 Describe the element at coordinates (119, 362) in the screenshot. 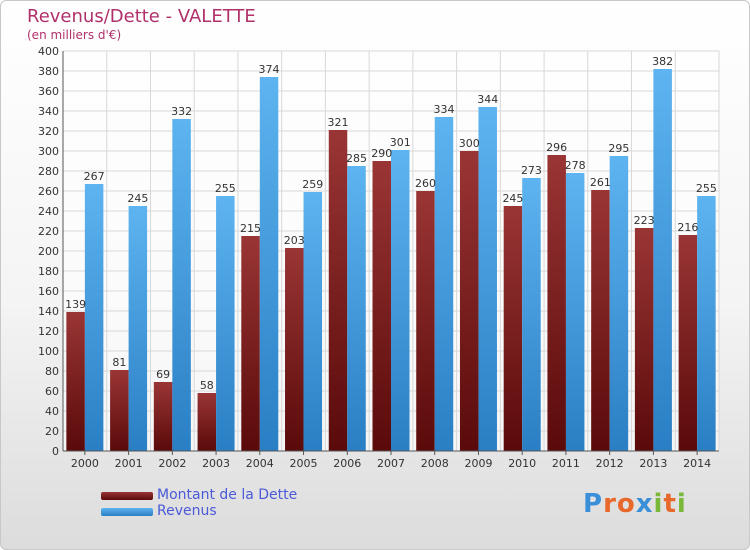

I see `data-label-debt: 81` at that location.